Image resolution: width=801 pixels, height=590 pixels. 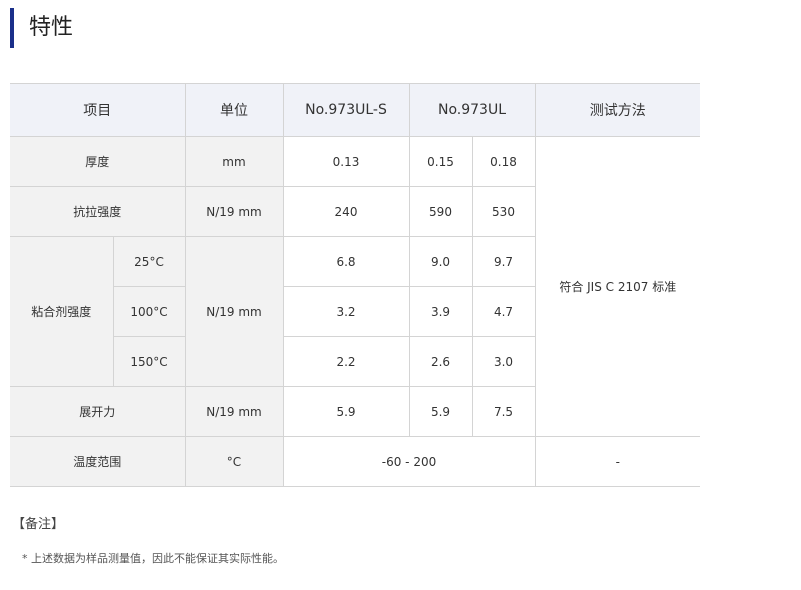 I want to click on row-label: 温度范围, so click(x=98, y=461).